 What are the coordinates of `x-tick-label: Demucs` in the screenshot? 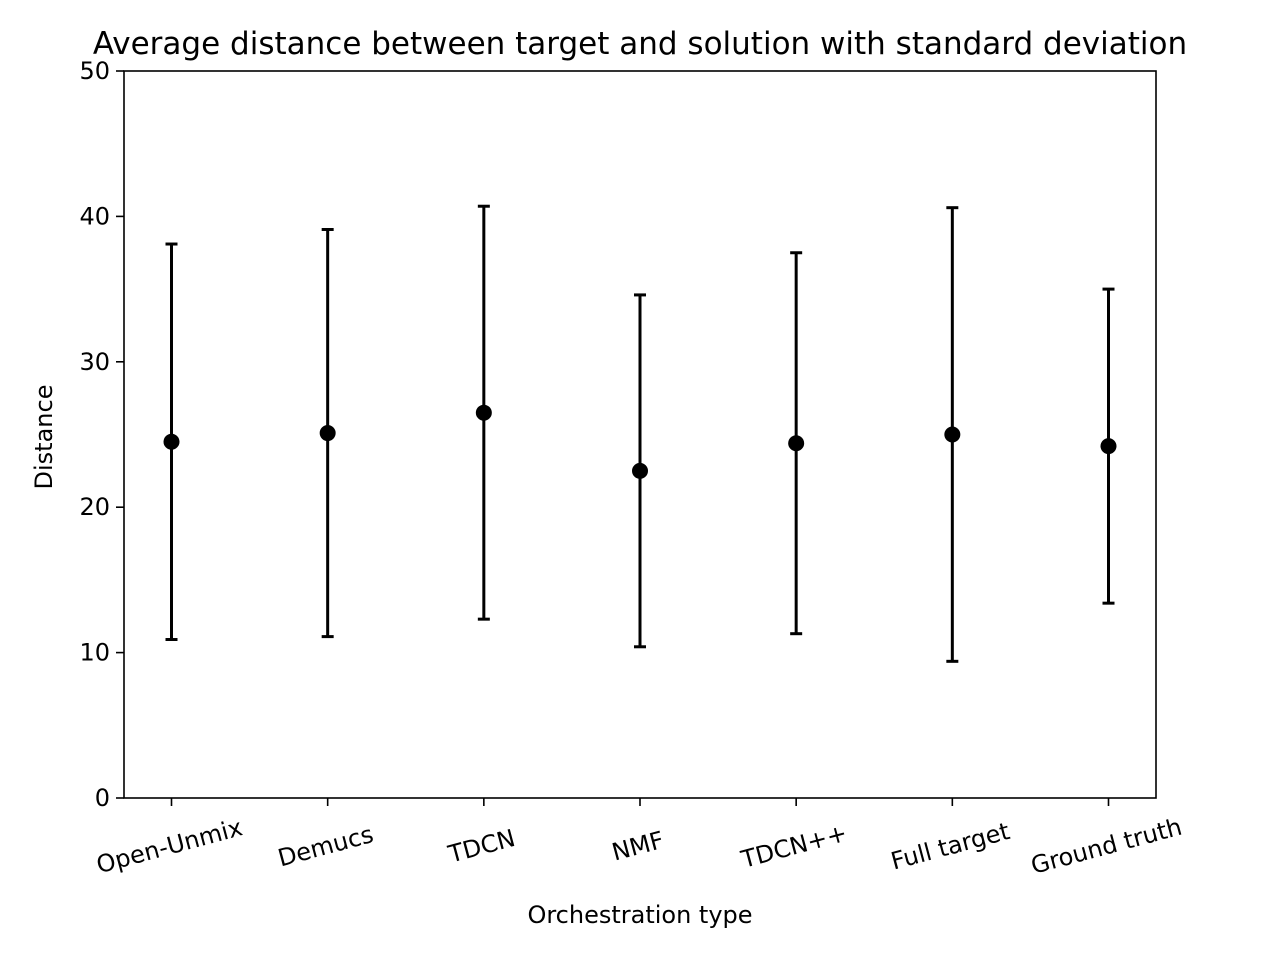 It's located at (325, 846).